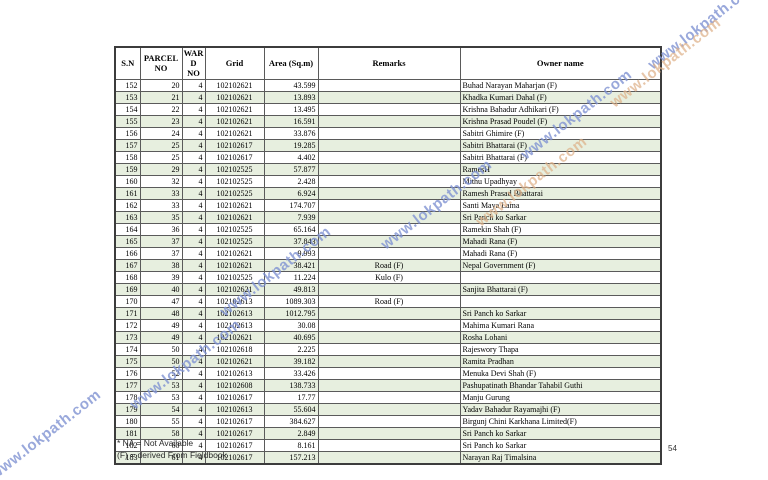 This screenshot has width=768, height=480. Describe the element at coordinates (291, 206) in the screenshot. I see `cell-area: 174.707` at that location.